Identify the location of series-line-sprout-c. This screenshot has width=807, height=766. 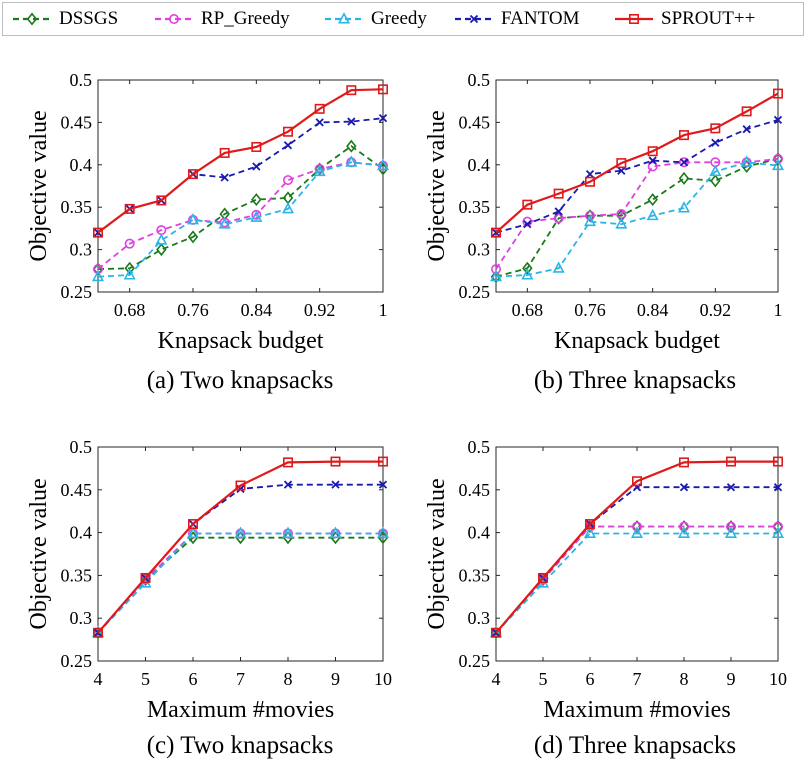
(240, 547).